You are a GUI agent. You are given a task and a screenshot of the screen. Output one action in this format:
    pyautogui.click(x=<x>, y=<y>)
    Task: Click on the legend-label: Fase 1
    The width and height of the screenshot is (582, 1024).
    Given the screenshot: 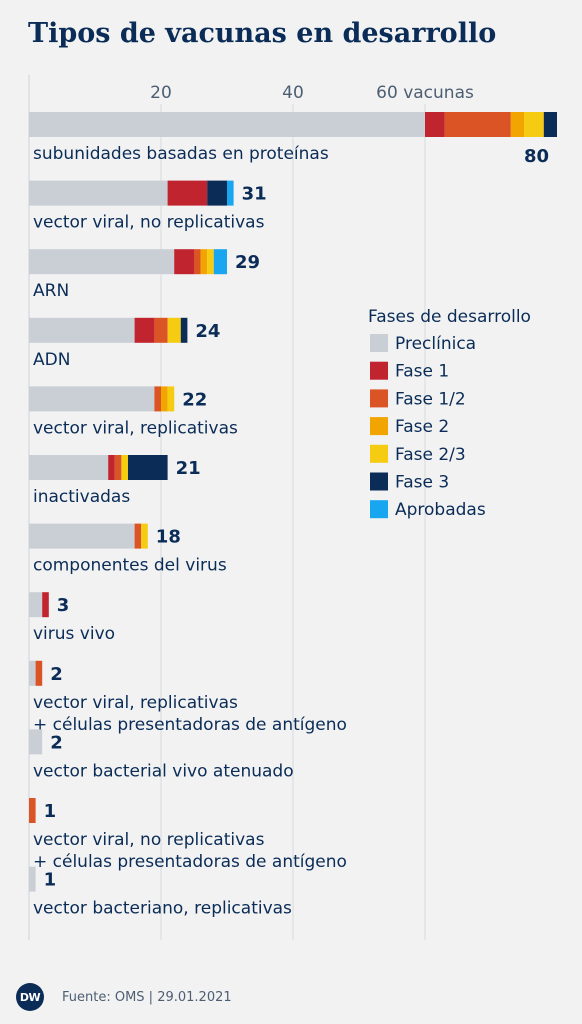 What is the action you would take?
    pyautogui.click(x=422, y=372)
    